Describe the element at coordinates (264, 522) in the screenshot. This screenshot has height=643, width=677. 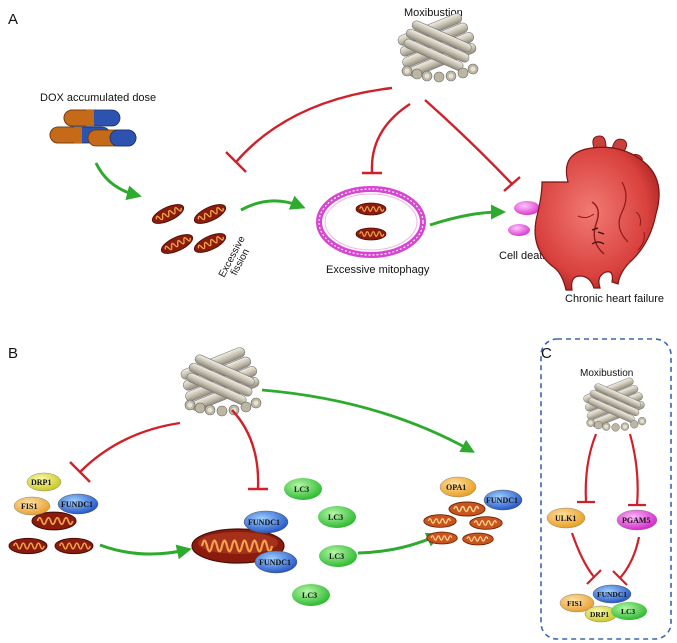
I see `fundc1-label-b-mid-top: FUNDC1` at that location.